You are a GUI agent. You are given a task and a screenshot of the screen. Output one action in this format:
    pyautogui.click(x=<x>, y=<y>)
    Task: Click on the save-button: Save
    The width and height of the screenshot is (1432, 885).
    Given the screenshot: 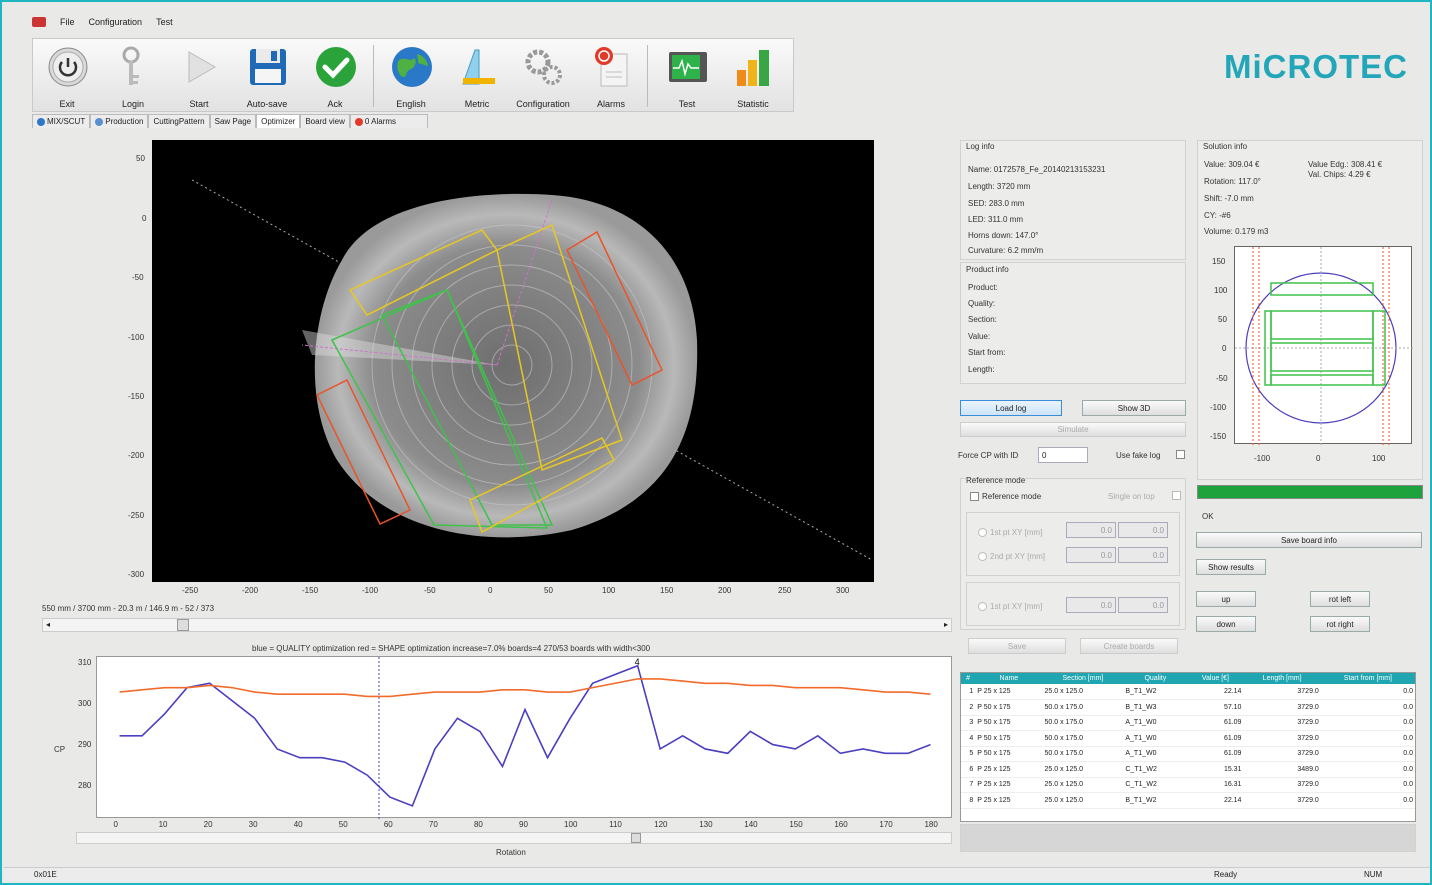 What is the action you would take?
    pyautogui.click(x=1017, y=646)
    